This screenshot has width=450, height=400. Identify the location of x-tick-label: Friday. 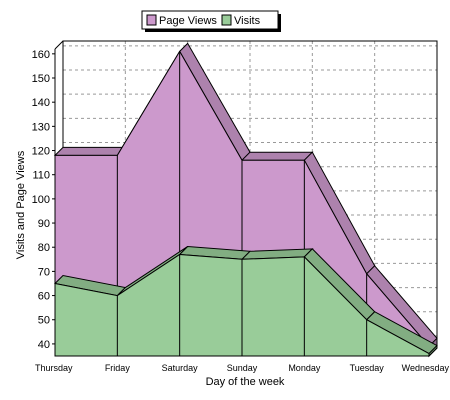
(118, 368).